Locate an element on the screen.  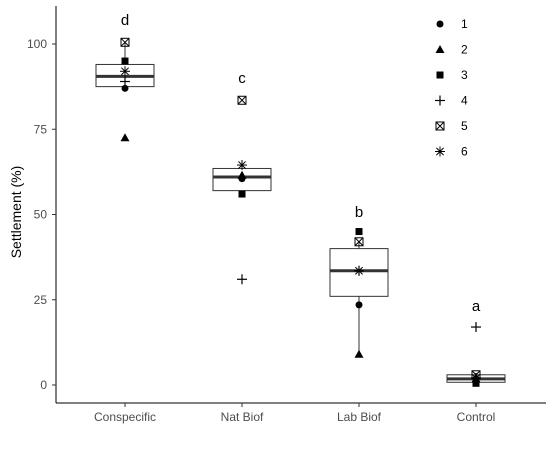
legend-label: 6 is located at coordinates (464, 152).